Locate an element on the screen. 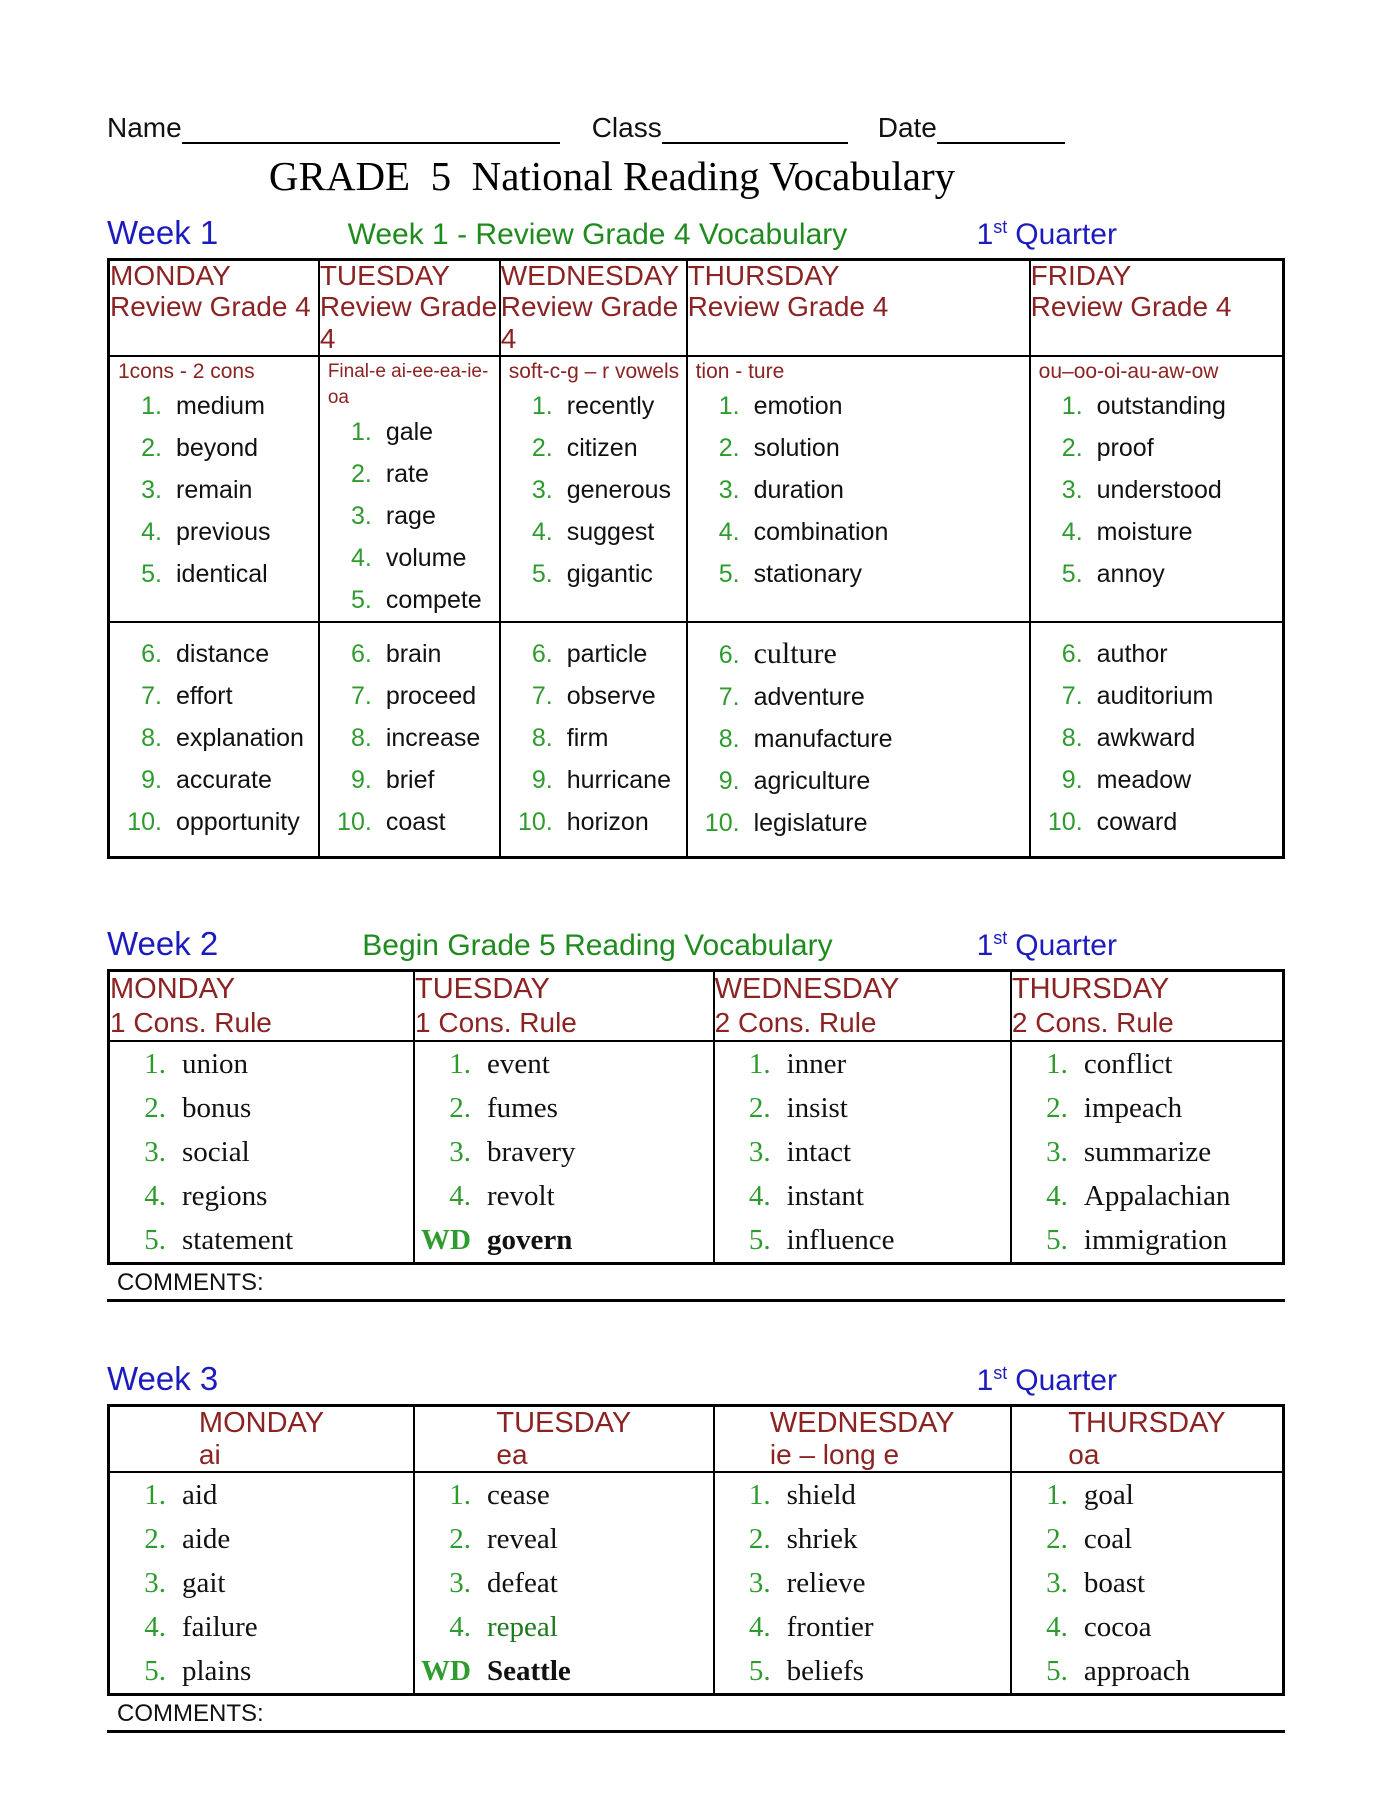  day-subheader: 2 Cons. Rule is located at coordinates (1092, 1022).